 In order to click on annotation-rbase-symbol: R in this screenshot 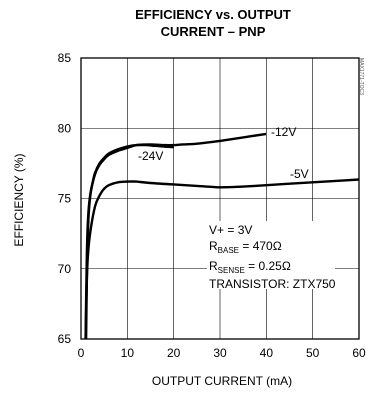, I will do `click(213, 246)`.